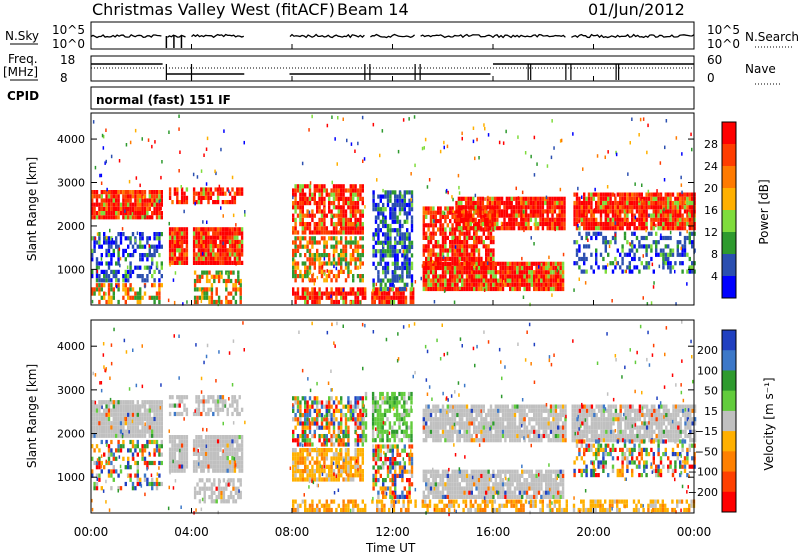  I want to click on beam-label: Beam 14, so click(373, 9).